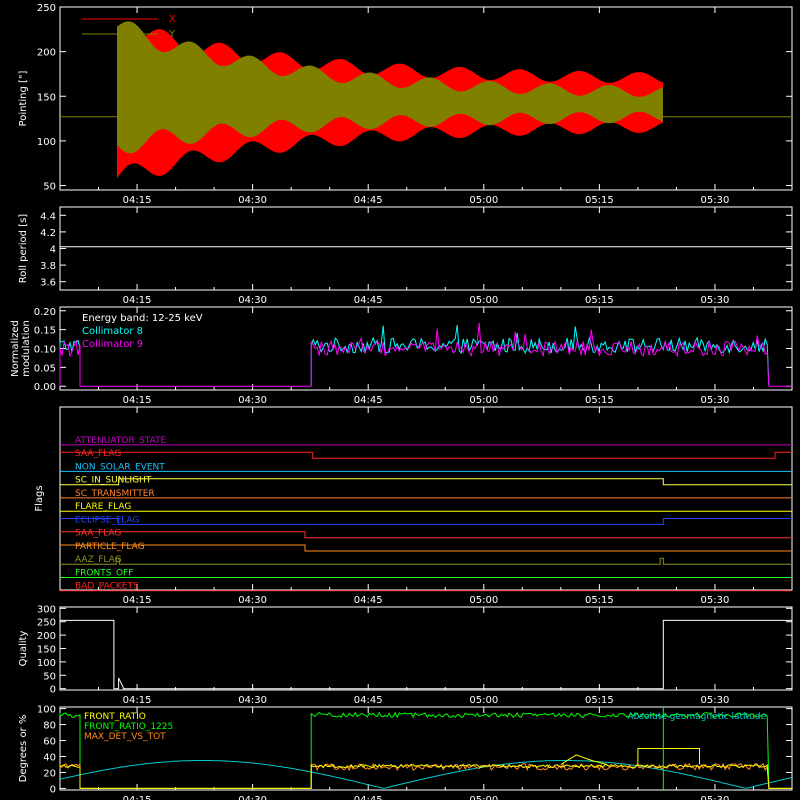  Describe the element at coordinates (715, 797) in the screenshot. I see `degrees-x-tick-label: 05:30` at that location.